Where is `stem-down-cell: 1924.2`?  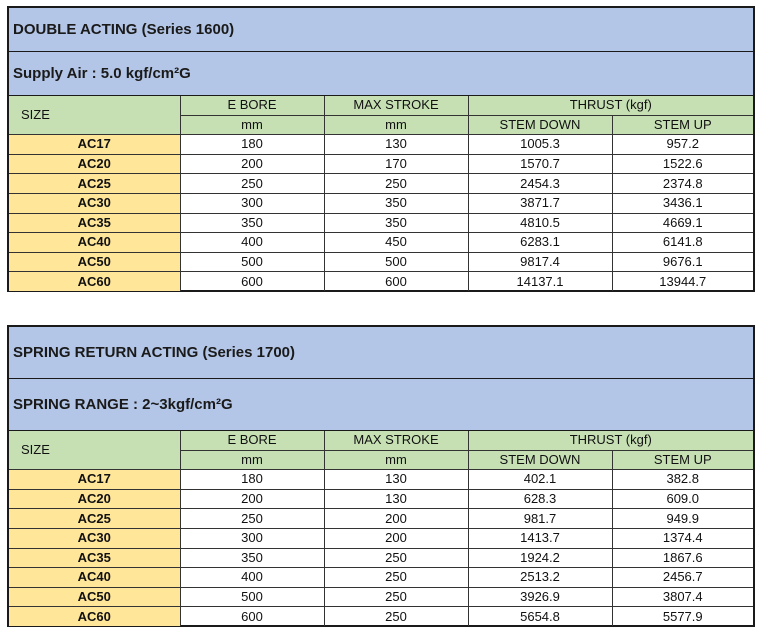
stem-down-cell: 1924.2 is located at coordinates (540, 558).